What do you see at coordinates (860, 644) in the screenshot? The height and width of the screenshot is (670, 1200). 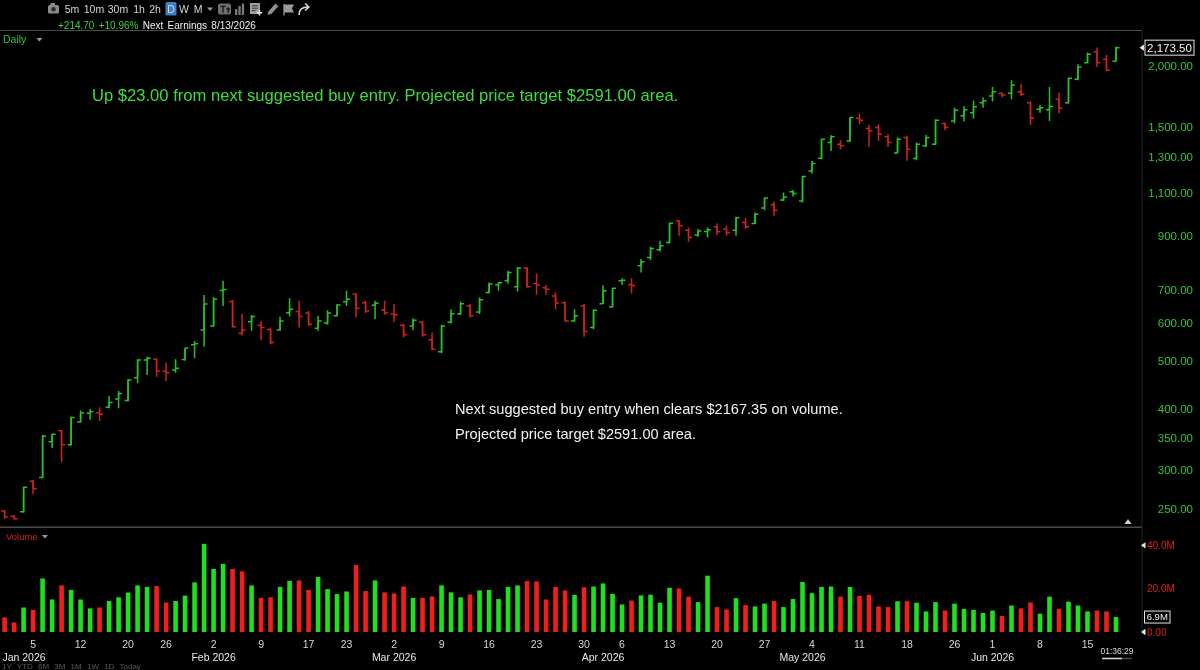 I see `x-tick-label: 11` at bounding box center [860, 644].